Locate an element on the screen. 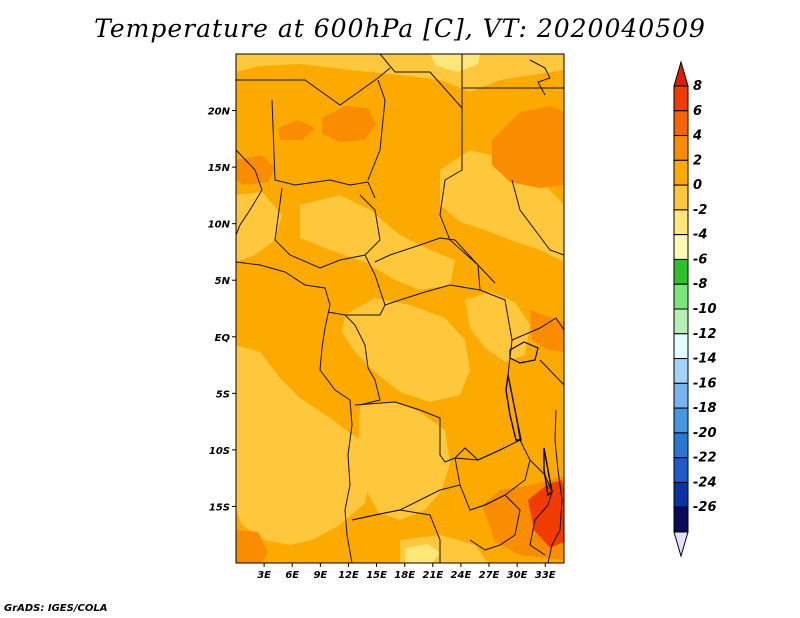 This screenshot has width=800, height=618. coastline-west-africa is located at coordinates (249, 192).